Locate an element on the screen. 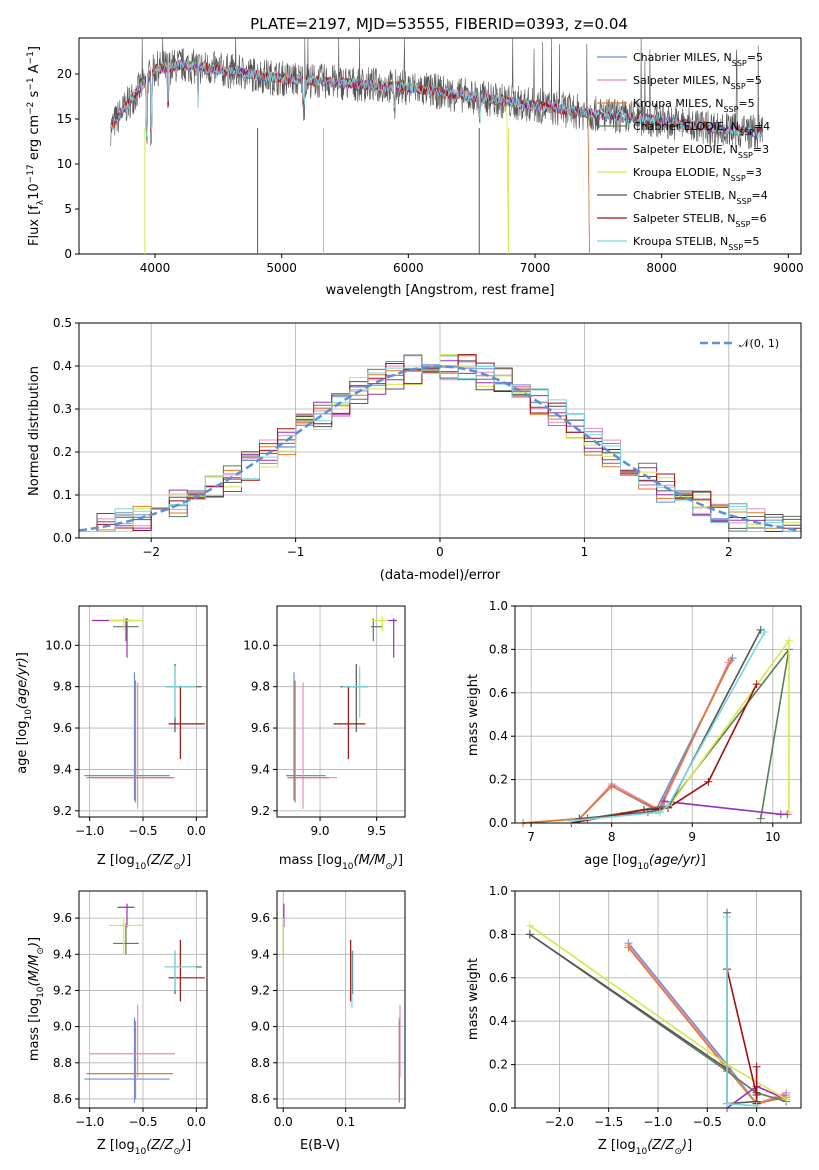 The image size is (819, 1170). age-vs-mass-y-tick-label: 10.0 is located at coordinates (256, 645).